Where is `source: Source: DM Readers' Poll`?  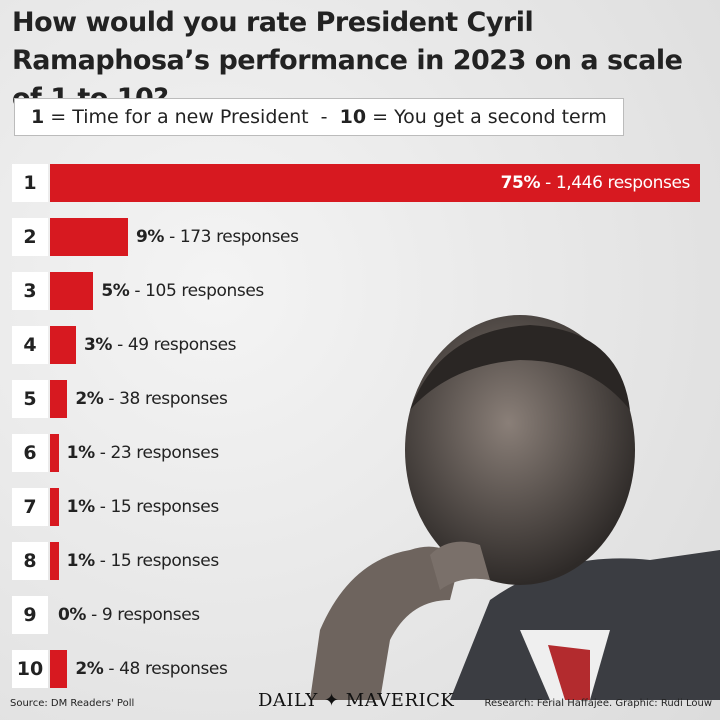 source: Source: DM Readers' Poll is located at coordinates (72, 703).